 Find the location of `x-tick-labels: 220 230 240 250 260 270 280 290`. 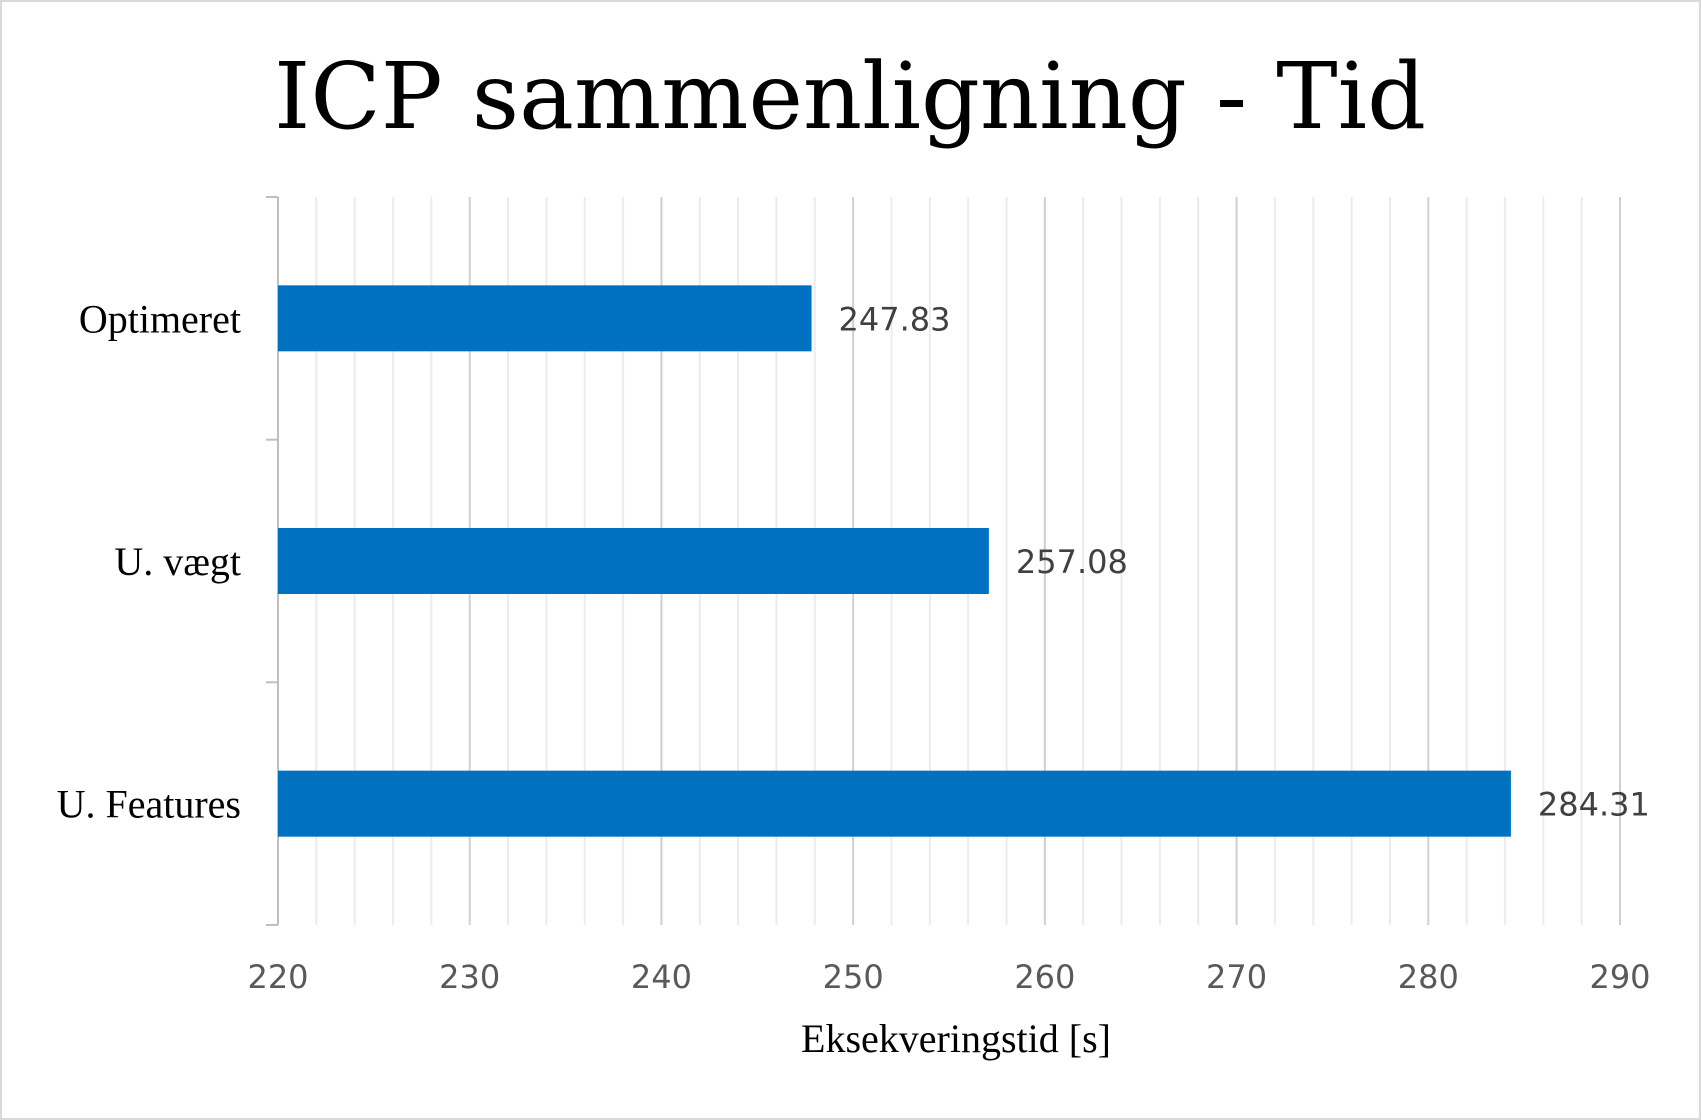

x-tick-labels: 220 230 240 250 260 270 280 290 is located at coordinates (948, 977).